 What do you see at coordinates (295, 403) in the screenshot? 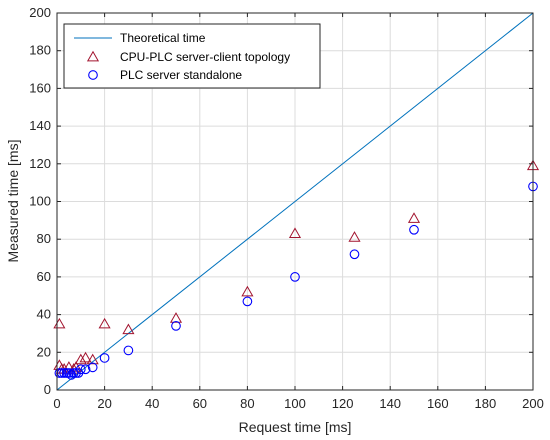
I see `x-tick-label: 100` at bounding box center [295, 403].